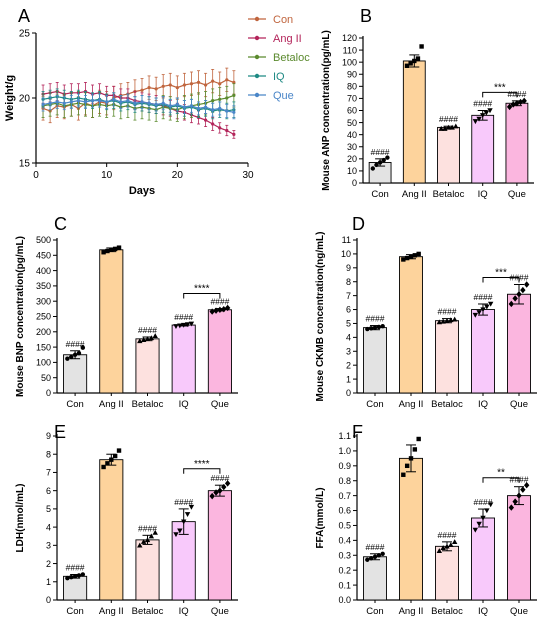 This screenshot has width=550, height=623. Describe the element at coordinates (348, 379) in the screenshot. I see `y-tick-label: 1` at that location.